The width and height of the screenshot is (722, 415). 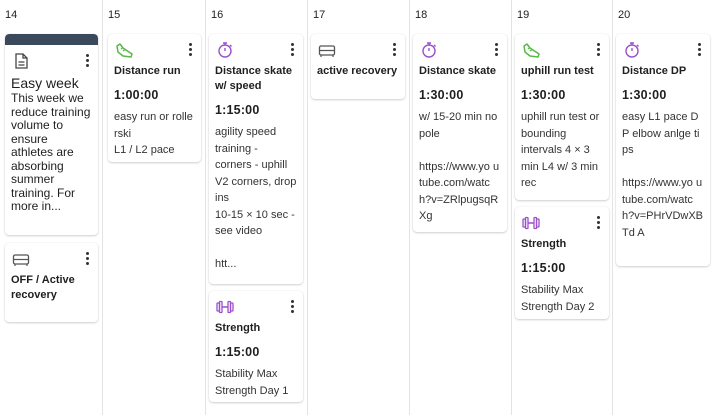 I want to click on day-number: 15, so click(x=114, y=15).